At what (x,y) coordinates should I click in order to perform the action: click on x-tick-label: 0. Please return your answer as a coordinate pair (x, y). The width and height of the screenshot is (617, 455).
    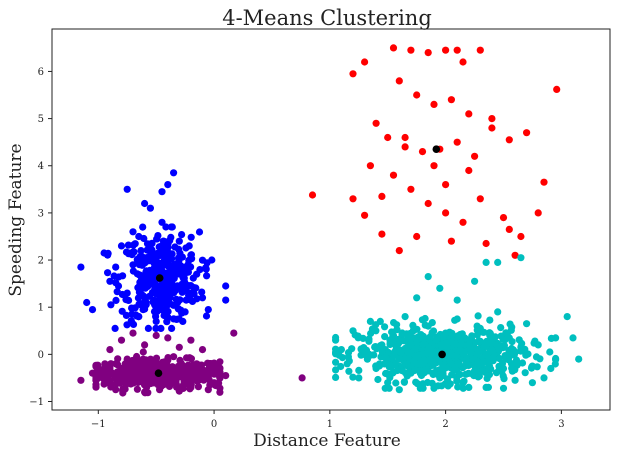
    Looking at the image, I should click on (214, 424).